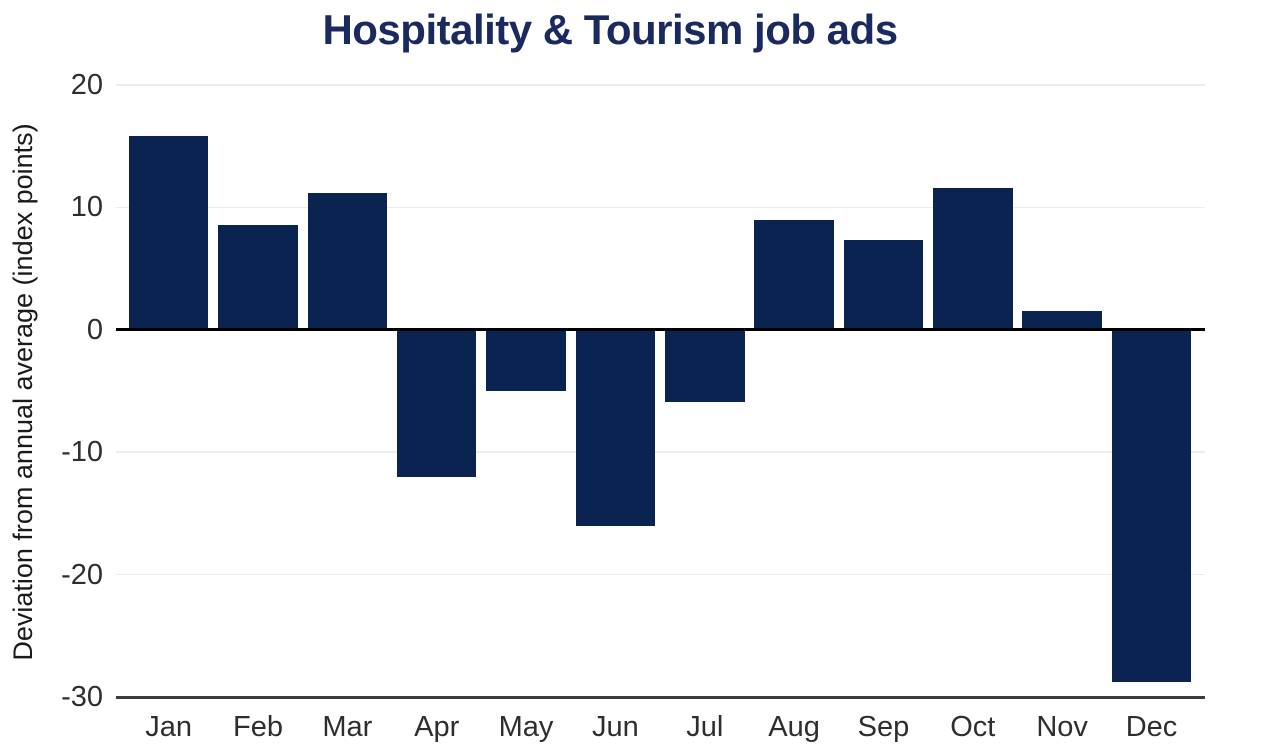  What do you see at coordinates (615, 427) in the screenshot?
I see `bar-jun` at bounding box center [615, 427].